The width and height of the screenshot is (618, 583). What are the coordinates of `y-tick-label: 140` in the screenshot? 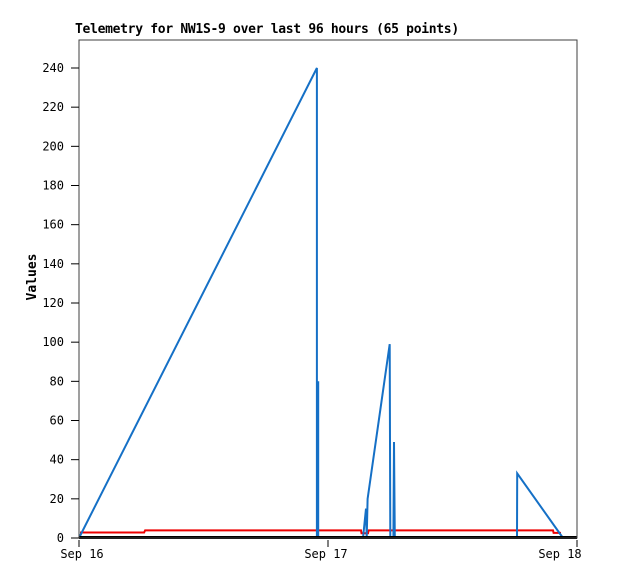 It's located at (53, 264).